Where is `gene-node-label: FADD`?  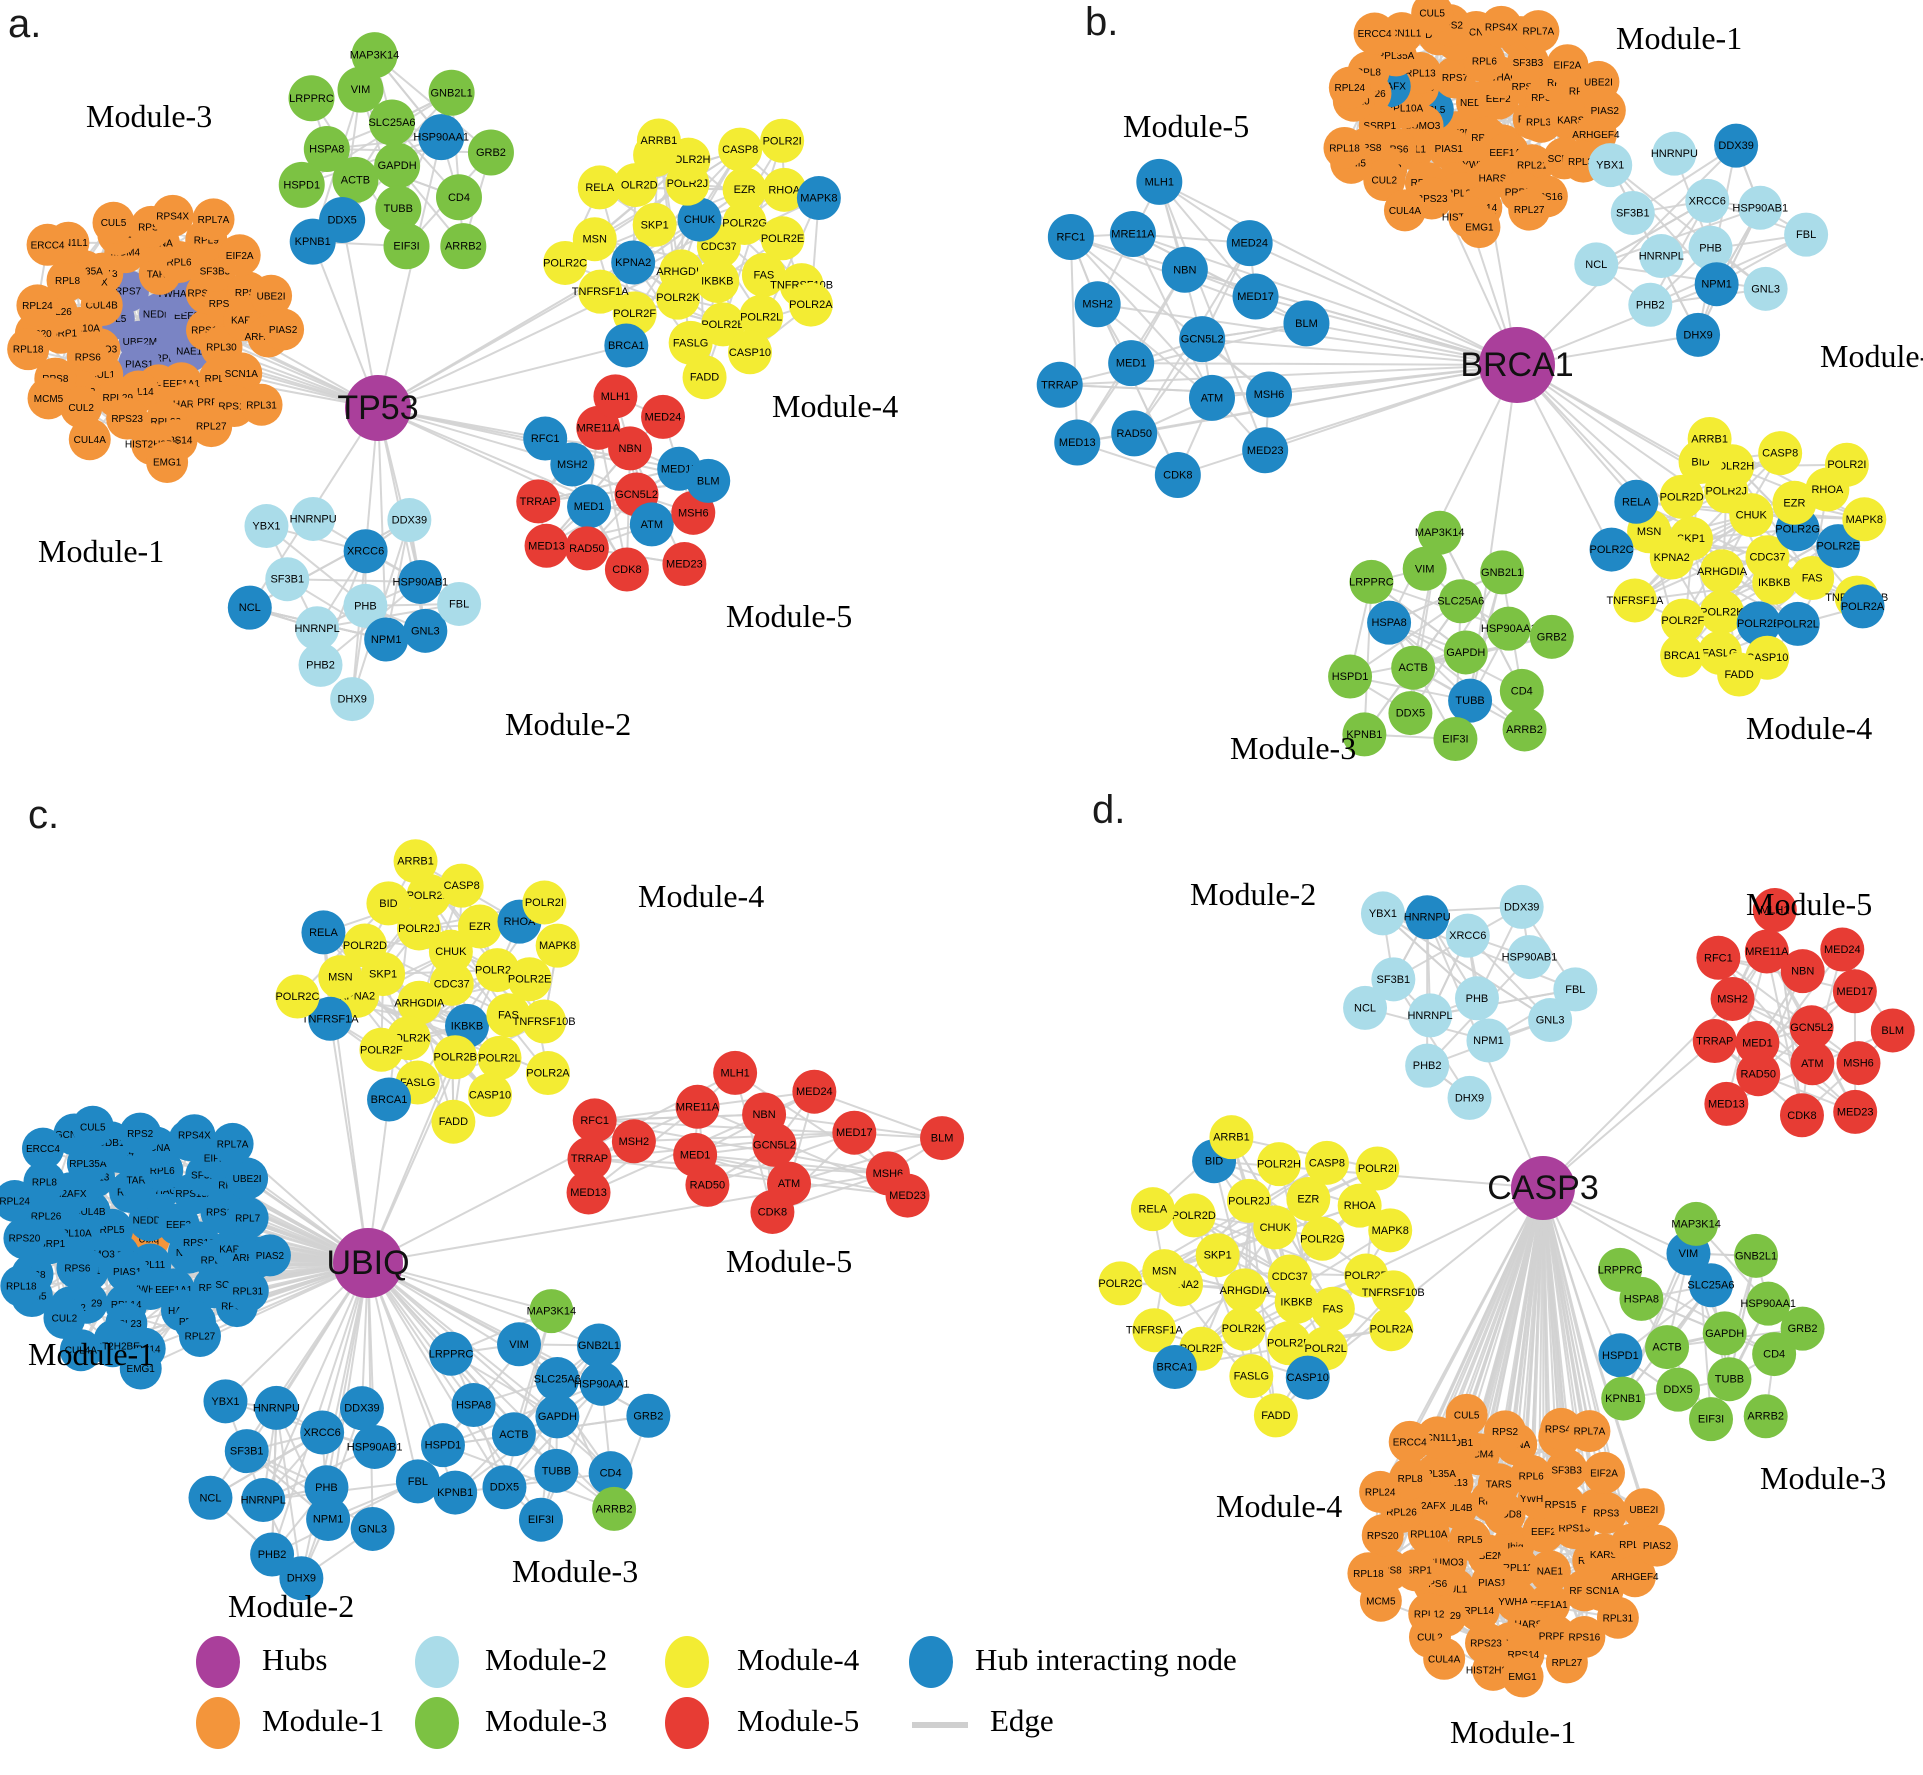 gene-node-label: FADD is located at coordinates (453, 1122).